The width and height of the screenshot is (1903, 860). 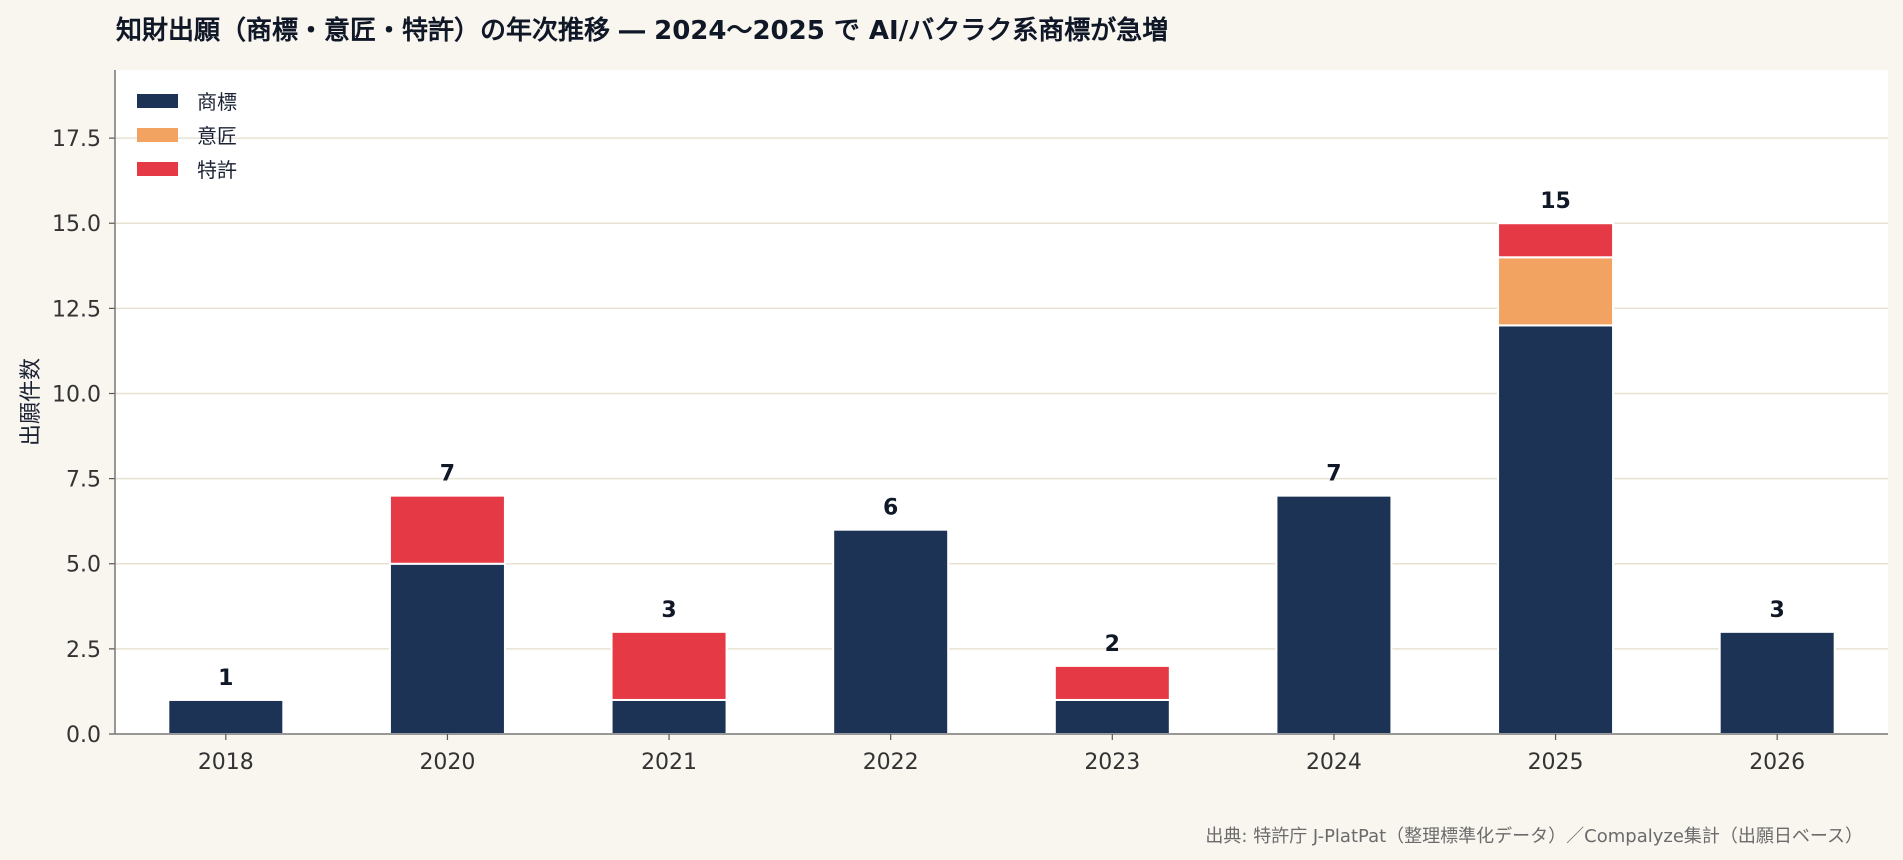 I want to click on legend-label: 特許, so click(x=217, y=170).